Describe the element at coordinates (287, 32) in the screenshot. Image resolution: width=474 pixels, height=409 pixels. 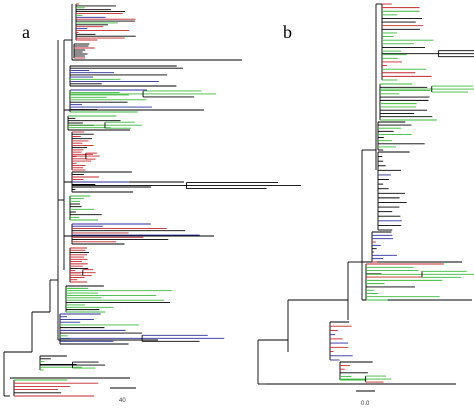
I see `panel-b-label: b` at that location.